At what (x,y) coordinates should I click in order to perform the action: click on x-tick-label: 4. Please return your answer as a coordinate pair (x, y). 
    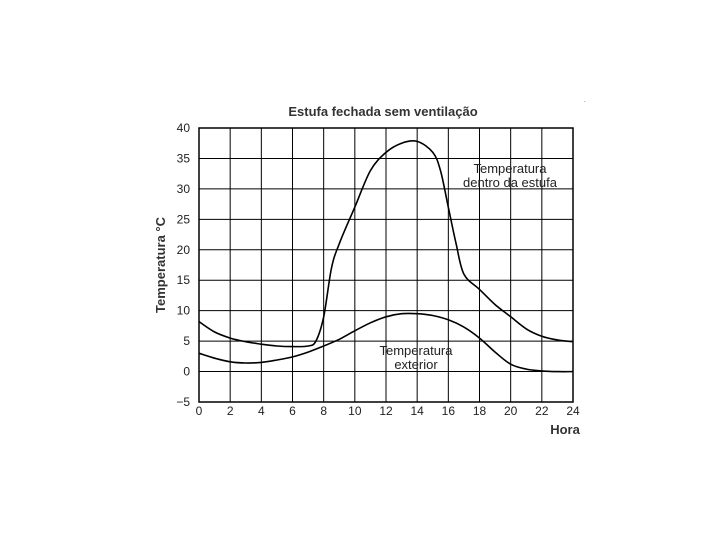
    Looking at the image, I should click on (261, 411).